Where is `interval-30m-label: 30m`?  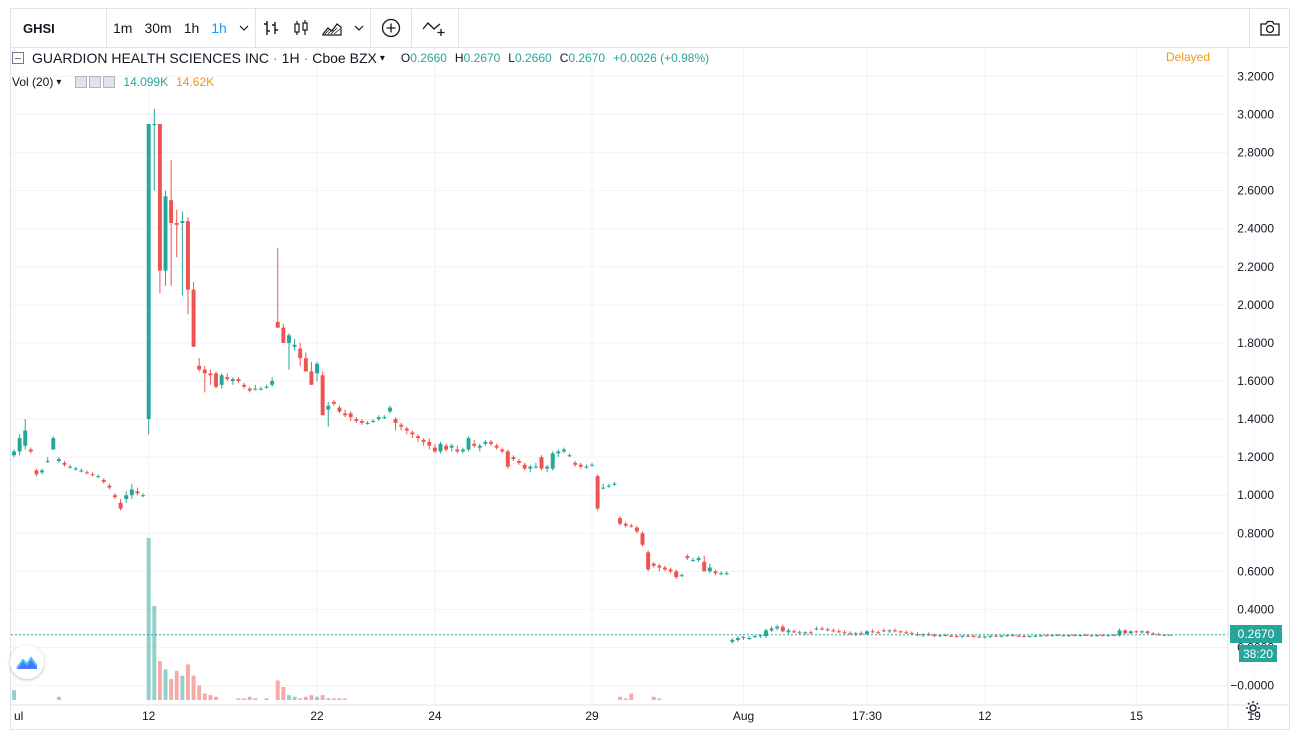 interval-30m-label: 30m is located at coordinates (158, 28).